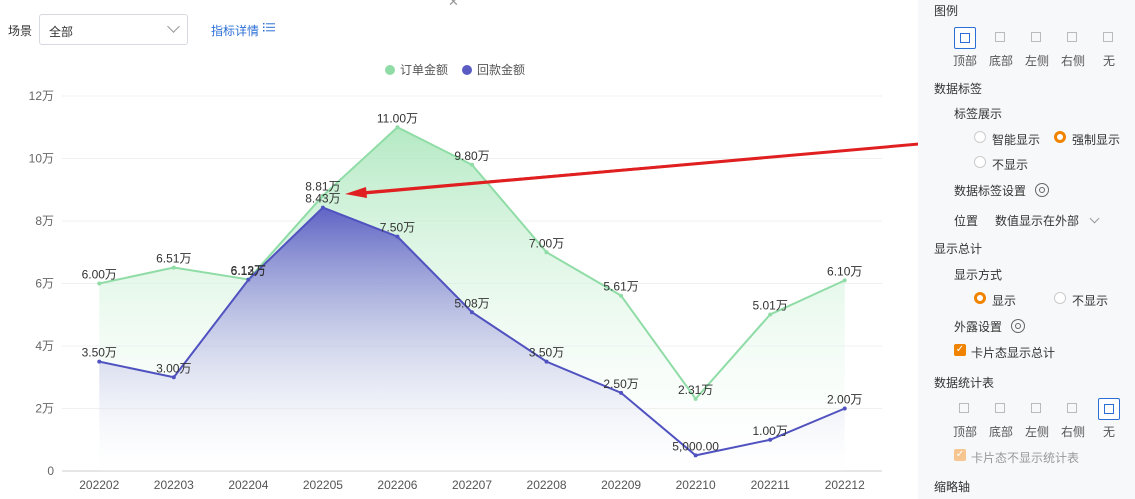 Image resolution: width=1135 pixels, height=499 pixels. I want to click on data-label: 6.51万, so click(173, 259).